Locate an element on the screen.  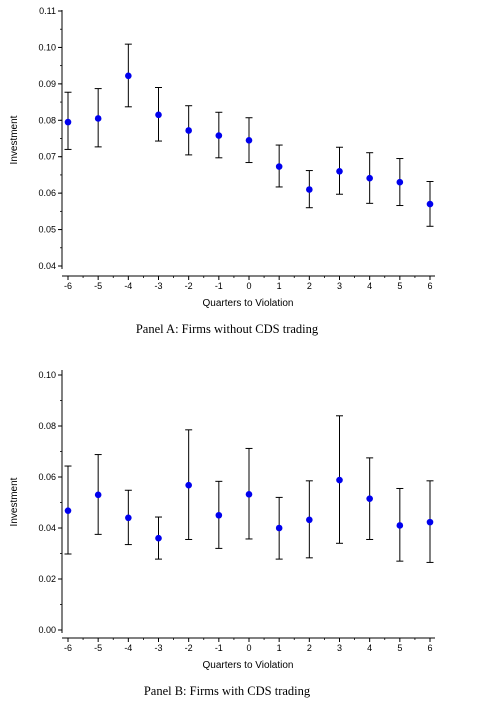
panel-a-xtick-label: 5 is located at coordinates (399, 286).